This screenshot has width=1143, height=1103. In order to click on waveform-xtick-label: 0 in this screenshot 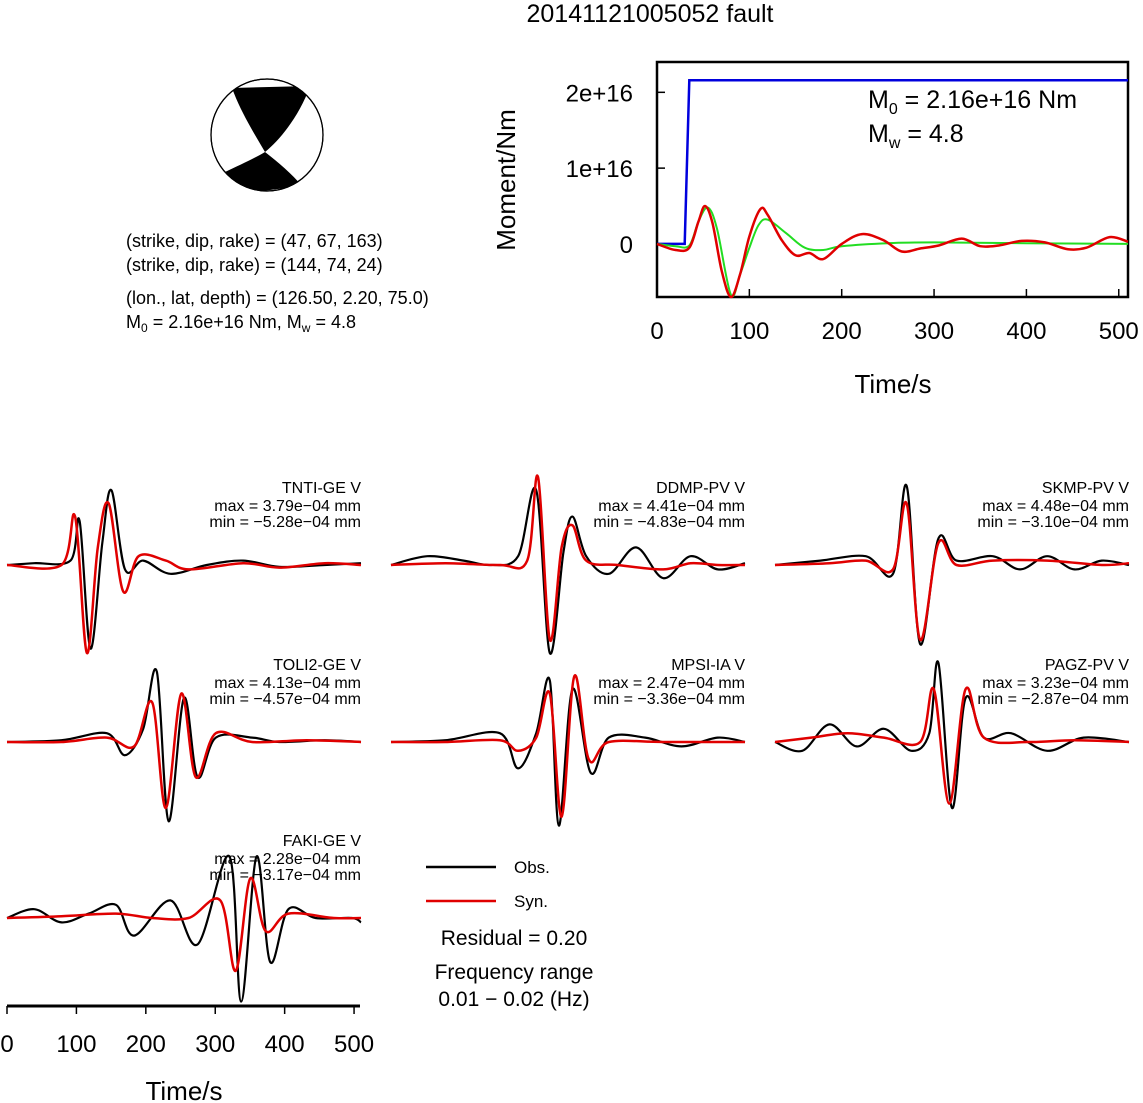, I will do `click(6, 1044)`.